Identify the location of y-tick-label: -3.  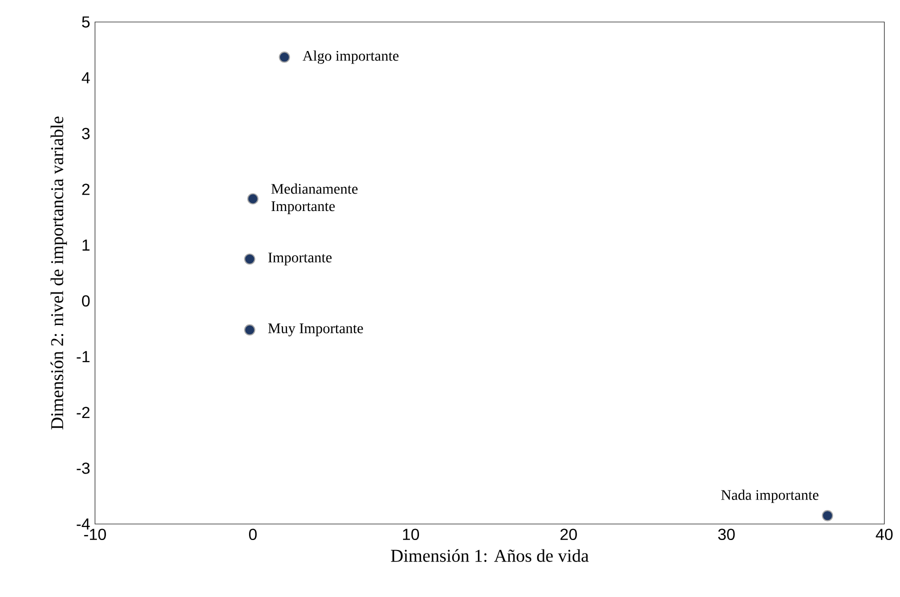
(83, 468).